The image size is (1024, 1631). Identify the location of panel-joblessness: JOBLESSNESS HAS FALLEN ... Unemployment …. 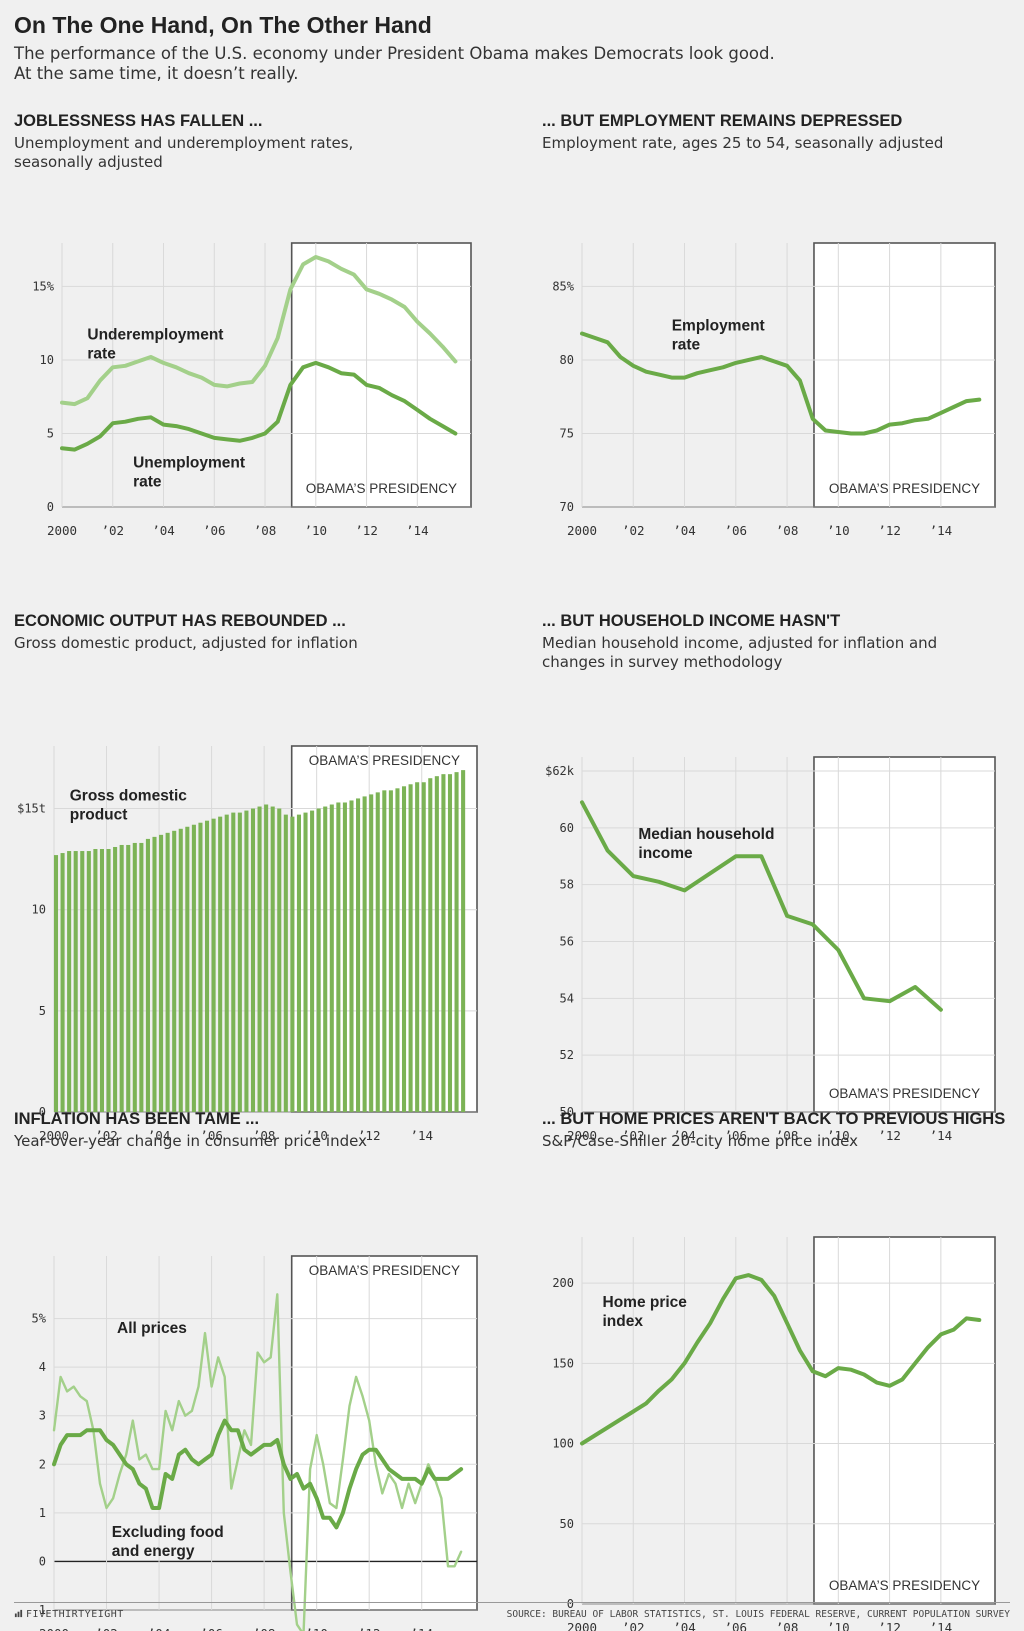
(254, 332).